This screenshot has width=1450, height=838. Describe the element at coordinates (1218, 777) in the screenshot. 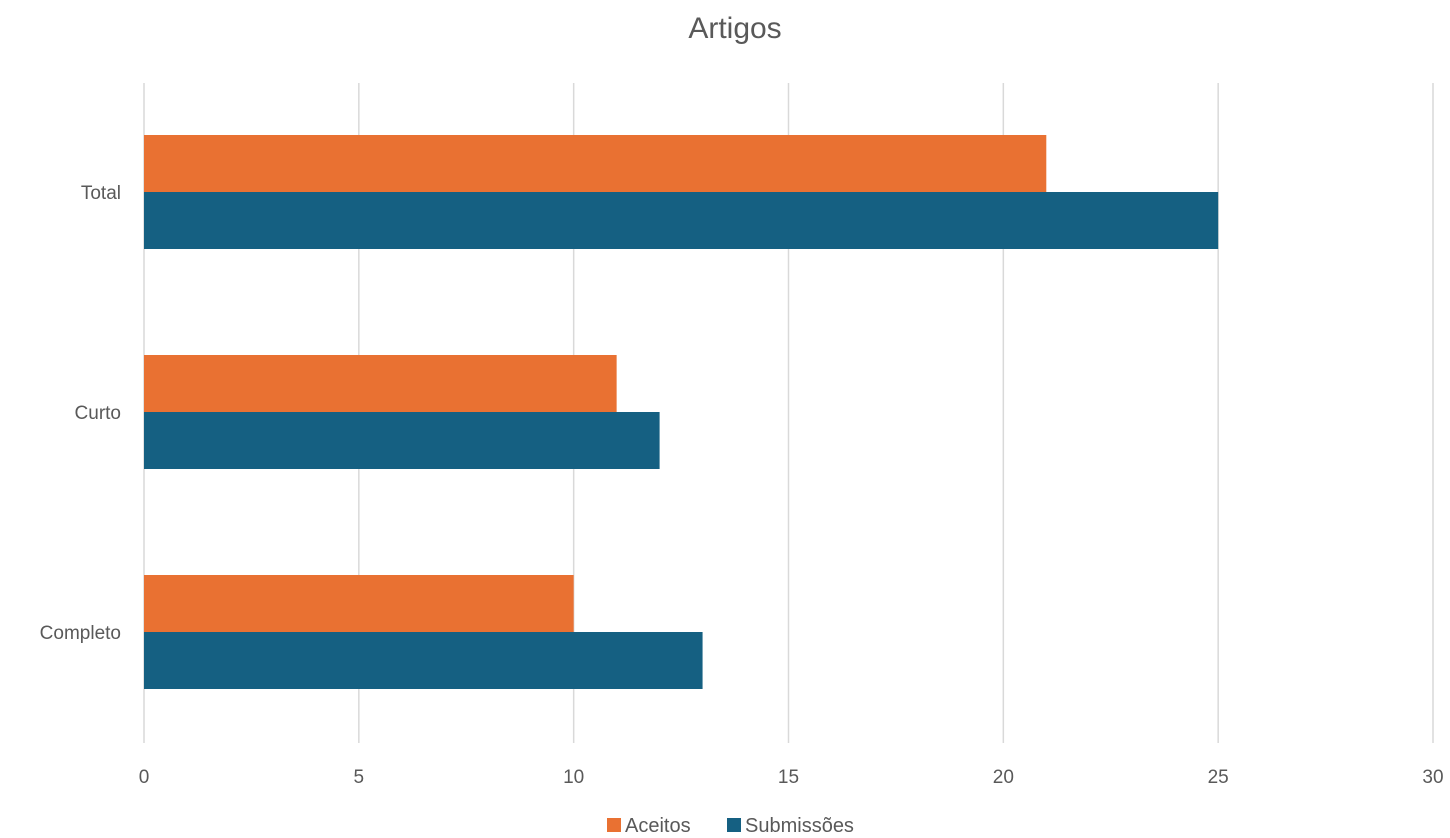

I see `x-tick-label: 25` at that location.